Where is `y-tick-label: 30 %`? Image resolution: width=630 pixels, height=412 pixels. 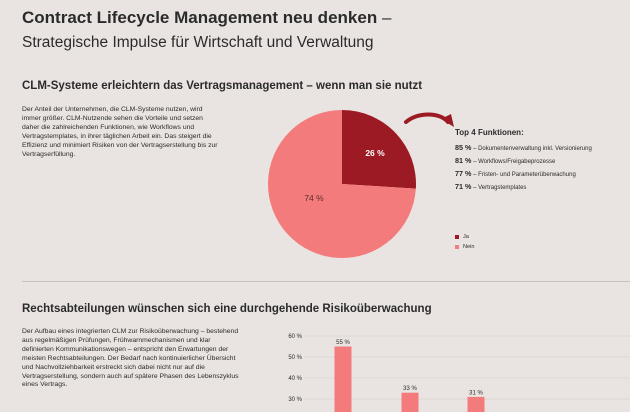
y-tick-label: 30 % is located at coordinates (295, 400).